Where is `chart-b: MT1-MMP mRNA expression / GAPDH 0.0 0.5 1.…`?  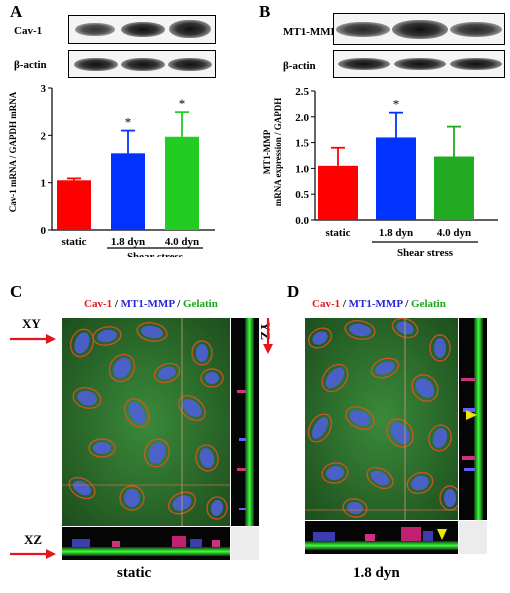
chart-b: MT1-MMP mRNA expression / GAPDH 0.0 0.5 1.… is located at coordinates (380, 172).